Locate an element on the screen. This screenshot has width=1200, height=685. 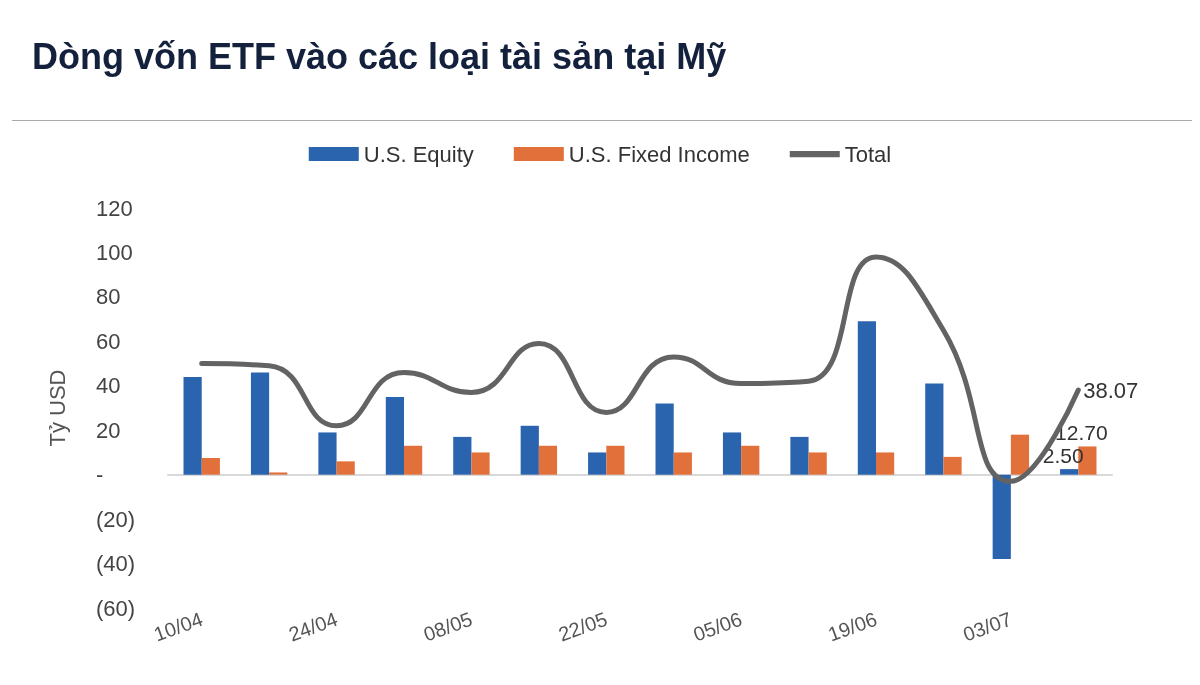
legend-label: U.S. Fixed Income is located at coordinates (659, 154).